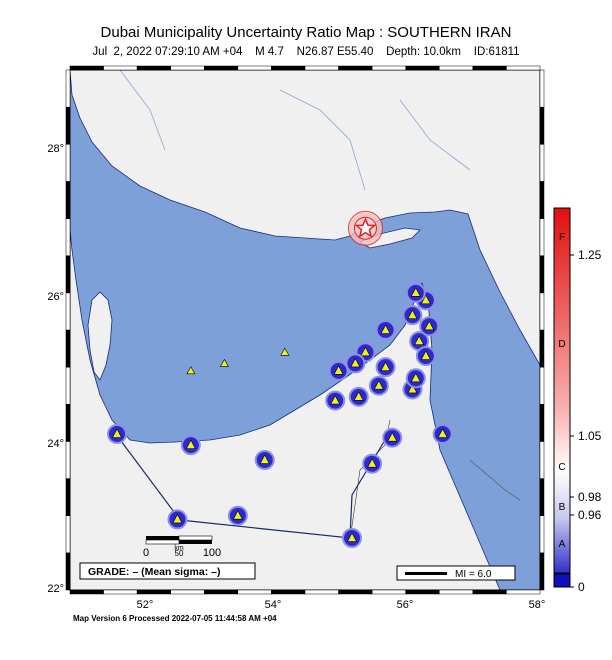  What do you see at coordinates (590, 436) in the screenshot?
I see `cb-value-1-05: 1.05` at bounding box center [590, 436].